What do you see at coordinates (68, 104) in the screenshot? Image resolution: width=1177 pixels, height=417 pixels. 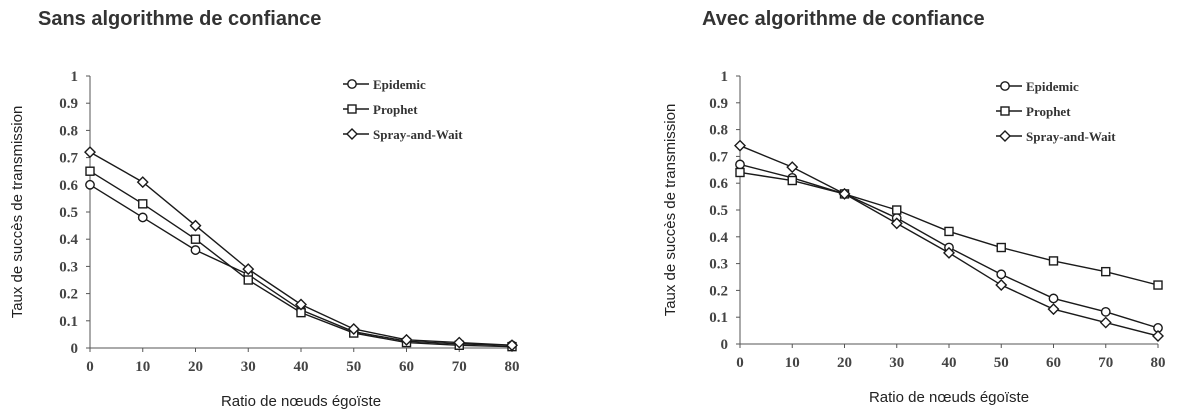 I see `y-tick-label: 0.9` at bounding box center [68, 104].